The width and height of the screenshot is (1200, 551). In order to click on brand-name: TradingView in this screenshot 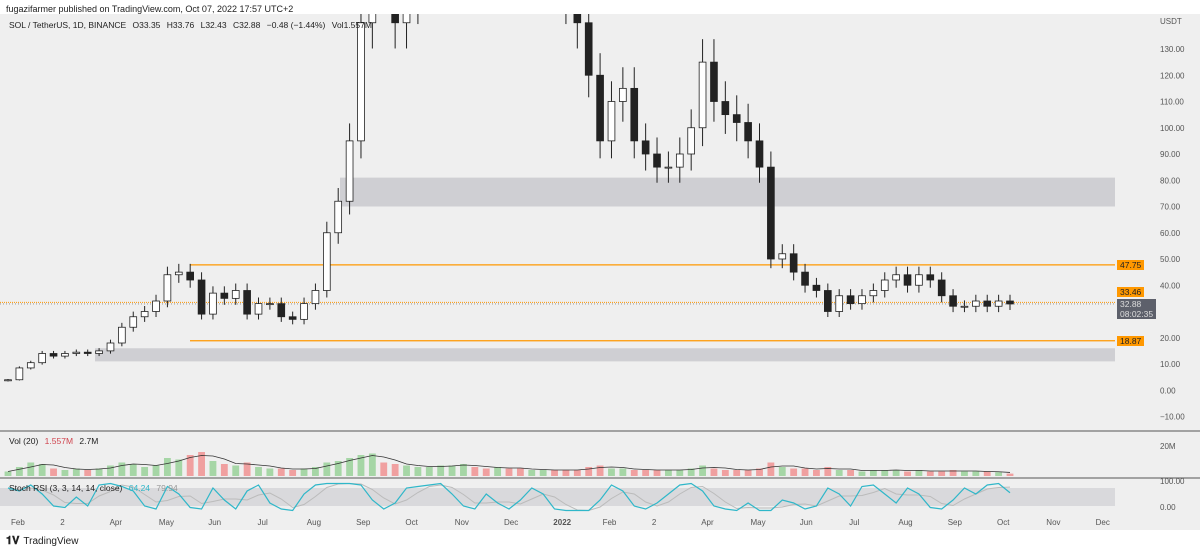, I will do `click(51, 541)`.